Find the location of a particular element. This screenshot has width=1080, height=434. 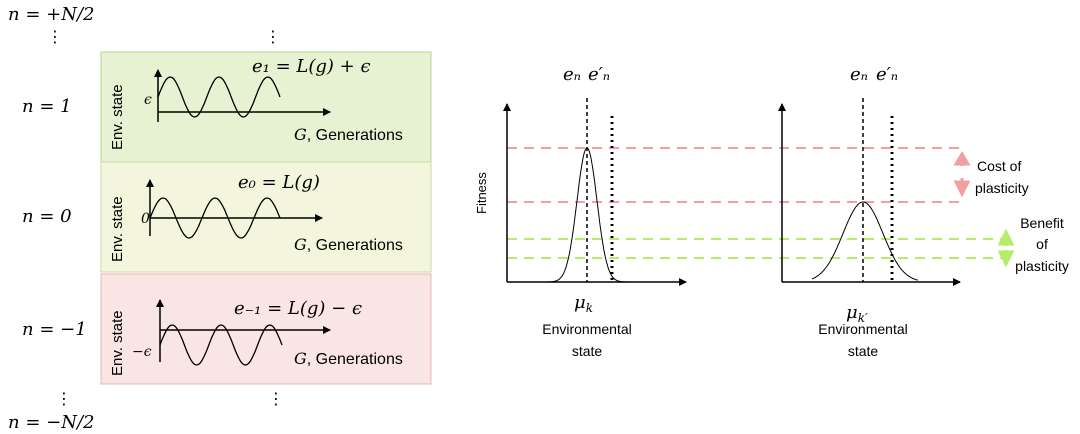

fitness-plot-2: eₙ e′ₙ μk′ Environmental state is located at coordinates (869, 211).